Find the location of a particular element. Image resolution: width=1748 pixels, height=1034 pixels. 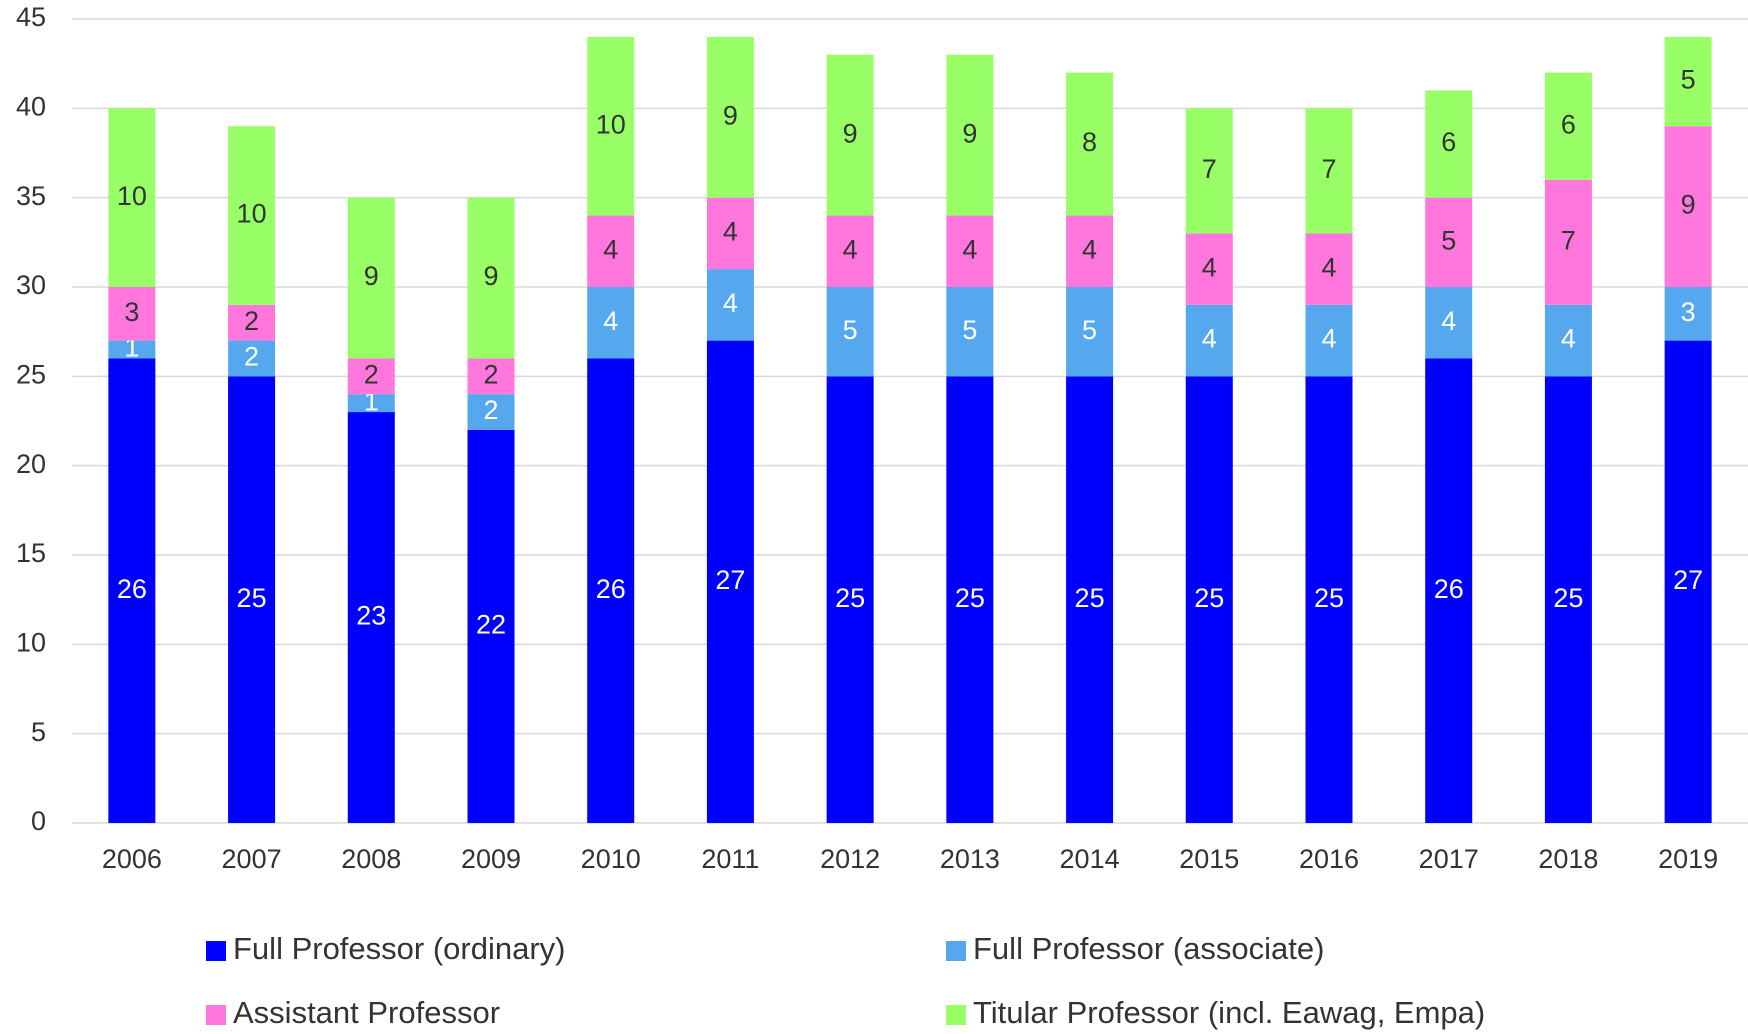

data-label: 22 is located at coordinates (491, 625).